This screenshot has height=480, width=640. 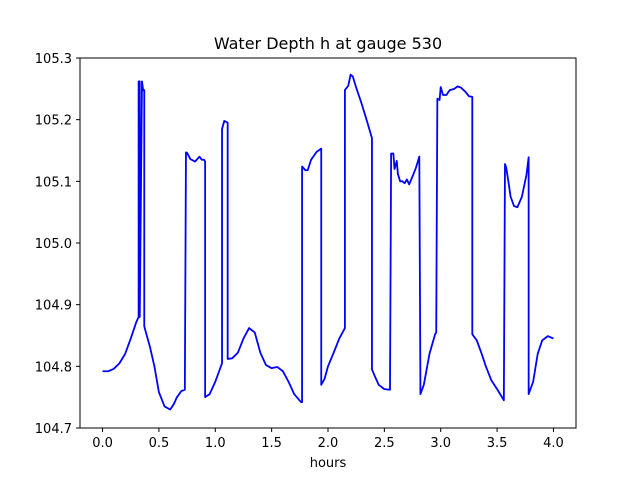 I want to click on y-tick-label: 104.7, so click(x=53, y=429).